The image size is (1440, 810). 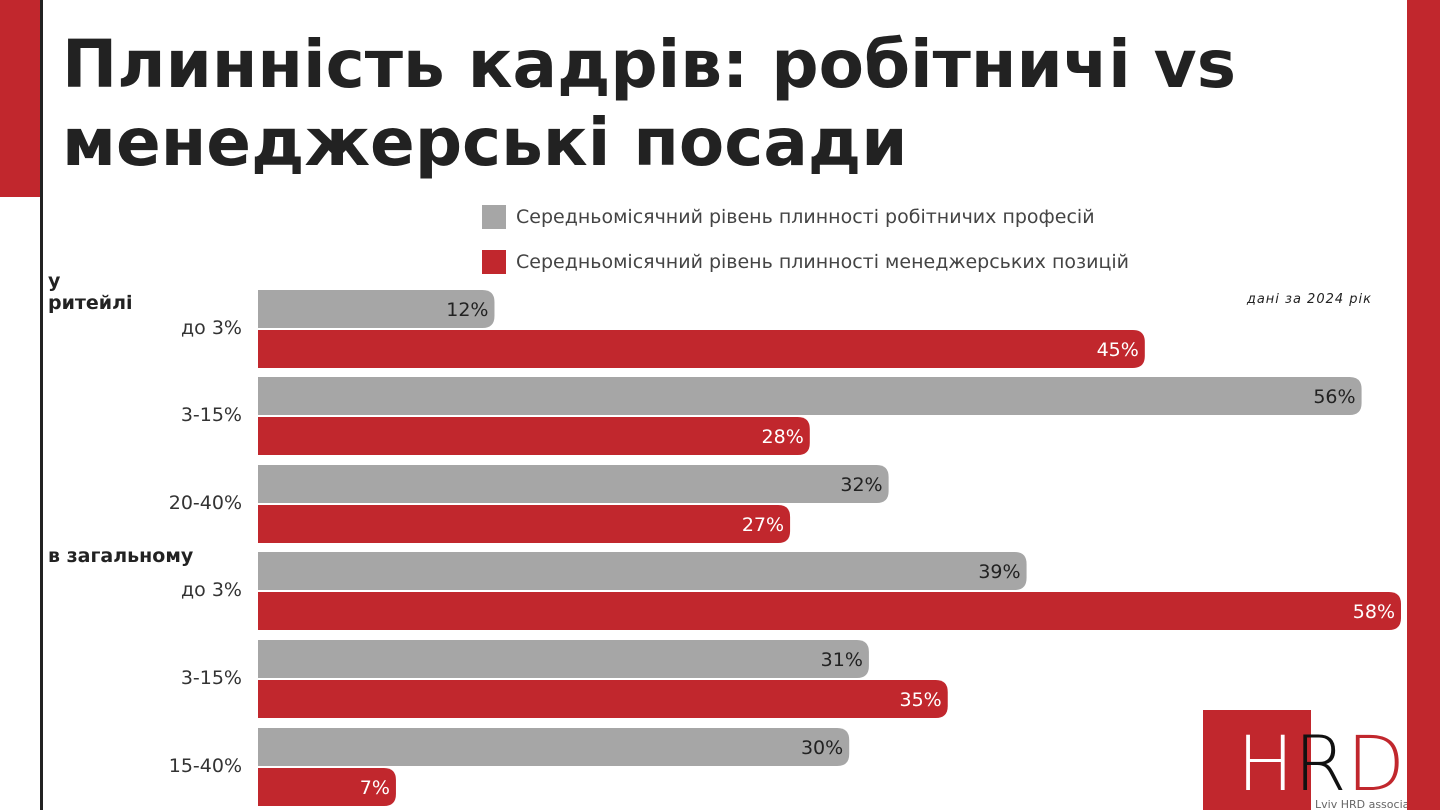 What do you see at coordinates (375, 788) in the screenshot?
I see `data-label: 7%` at bounding box center [375, 788].